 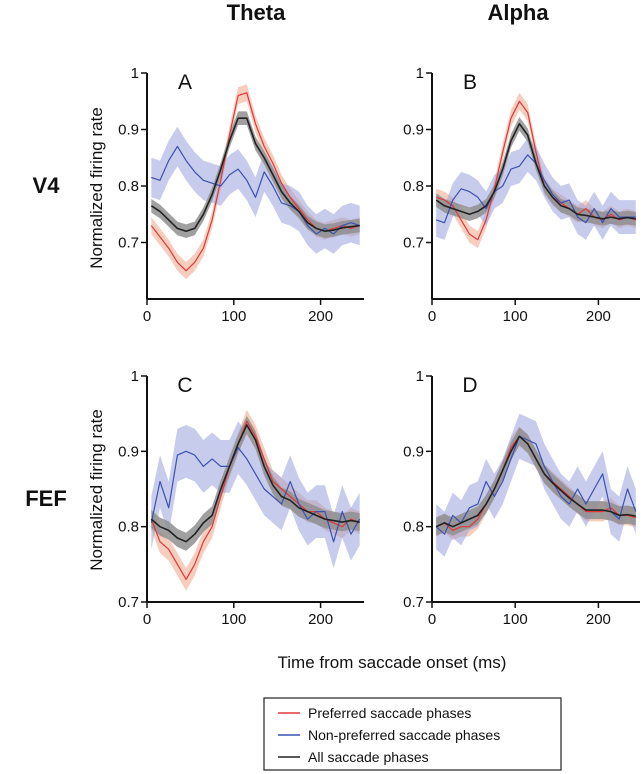 I want to click on panel-c-band-preferred, so click(x=255, y=500).